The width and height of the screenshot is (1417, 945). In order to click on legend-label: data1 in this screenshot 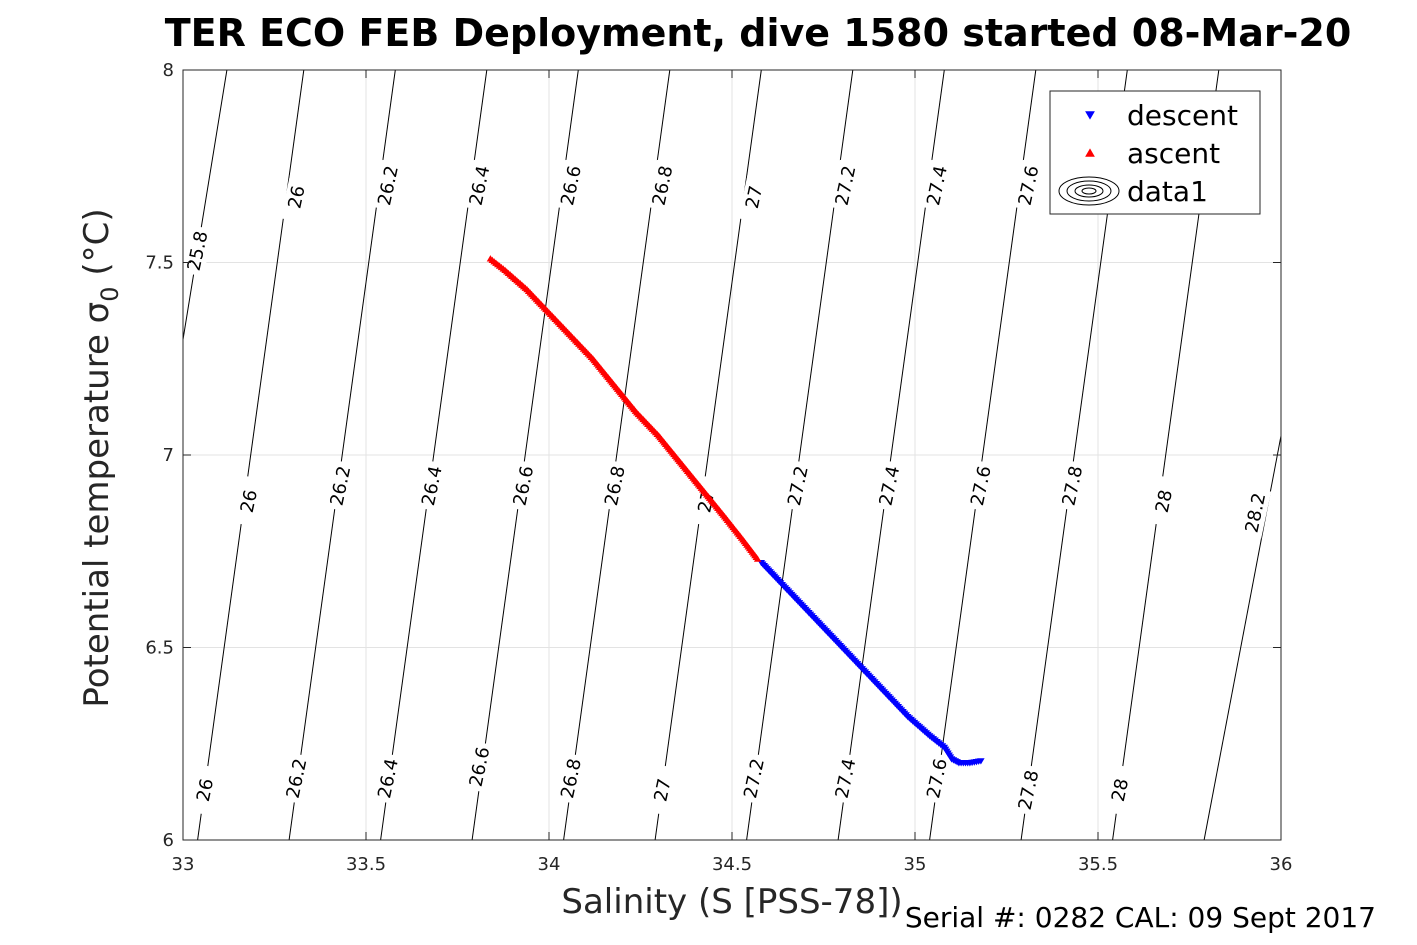, I will do `click(1167, 191)`.